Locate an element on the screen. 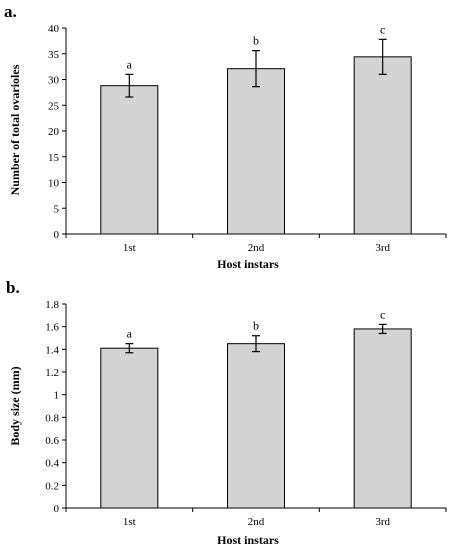  y-tick-label: 40 is located at coordinates (54, 29).